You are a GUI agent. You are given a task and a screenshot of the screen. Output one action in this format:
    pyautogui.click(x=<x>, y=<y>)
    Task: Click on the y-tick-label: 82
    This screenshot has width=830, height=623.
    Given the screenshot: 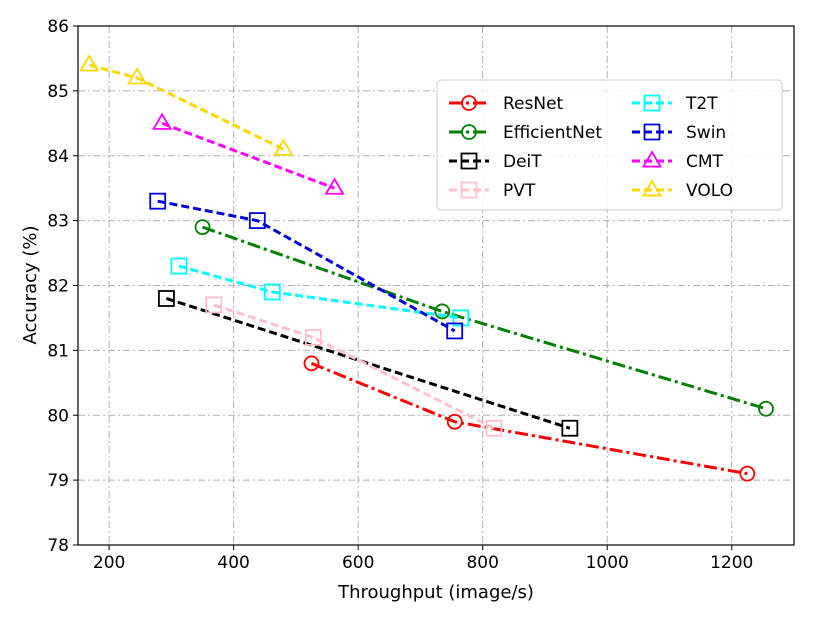 What is the action you would take?
    pyautogui.click(x=58, y=287)
    